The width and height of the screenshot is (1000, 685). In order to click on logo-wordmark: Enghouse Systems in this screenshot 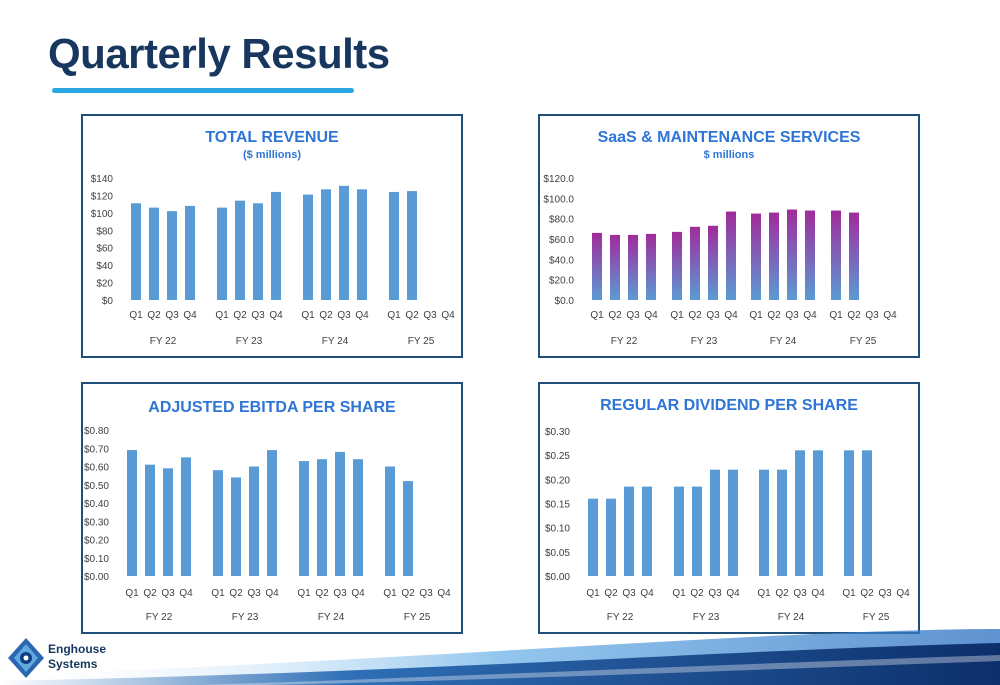, I will do `click(77, 657)`.